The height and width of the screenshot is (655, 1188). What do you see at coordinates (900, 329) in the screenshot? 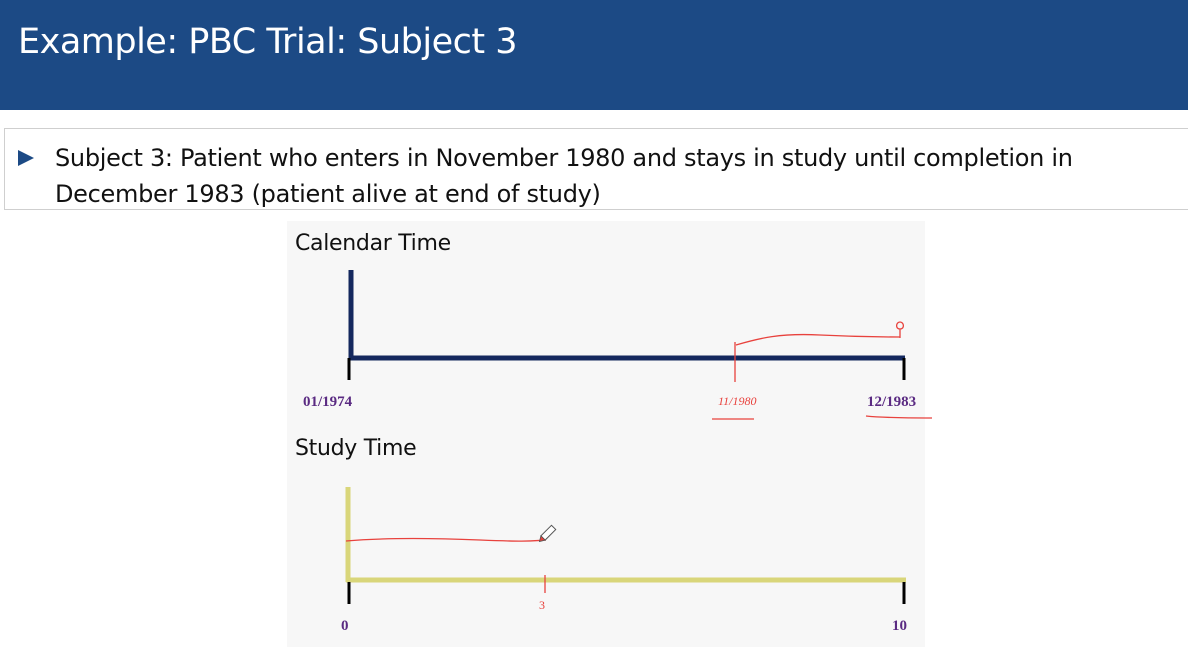
I see `censor-mark` at bounding box center [900, 329].